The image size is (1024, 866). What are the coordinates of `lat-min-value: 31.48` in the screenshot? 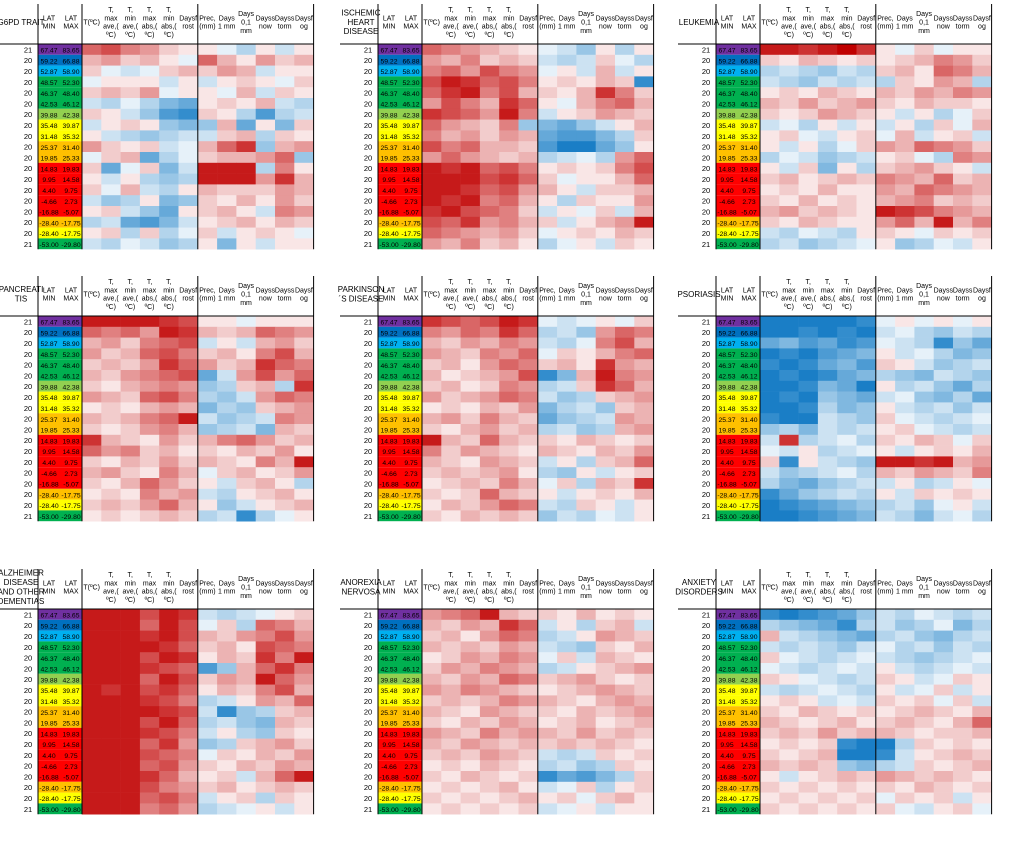 It's located at (726, 702).